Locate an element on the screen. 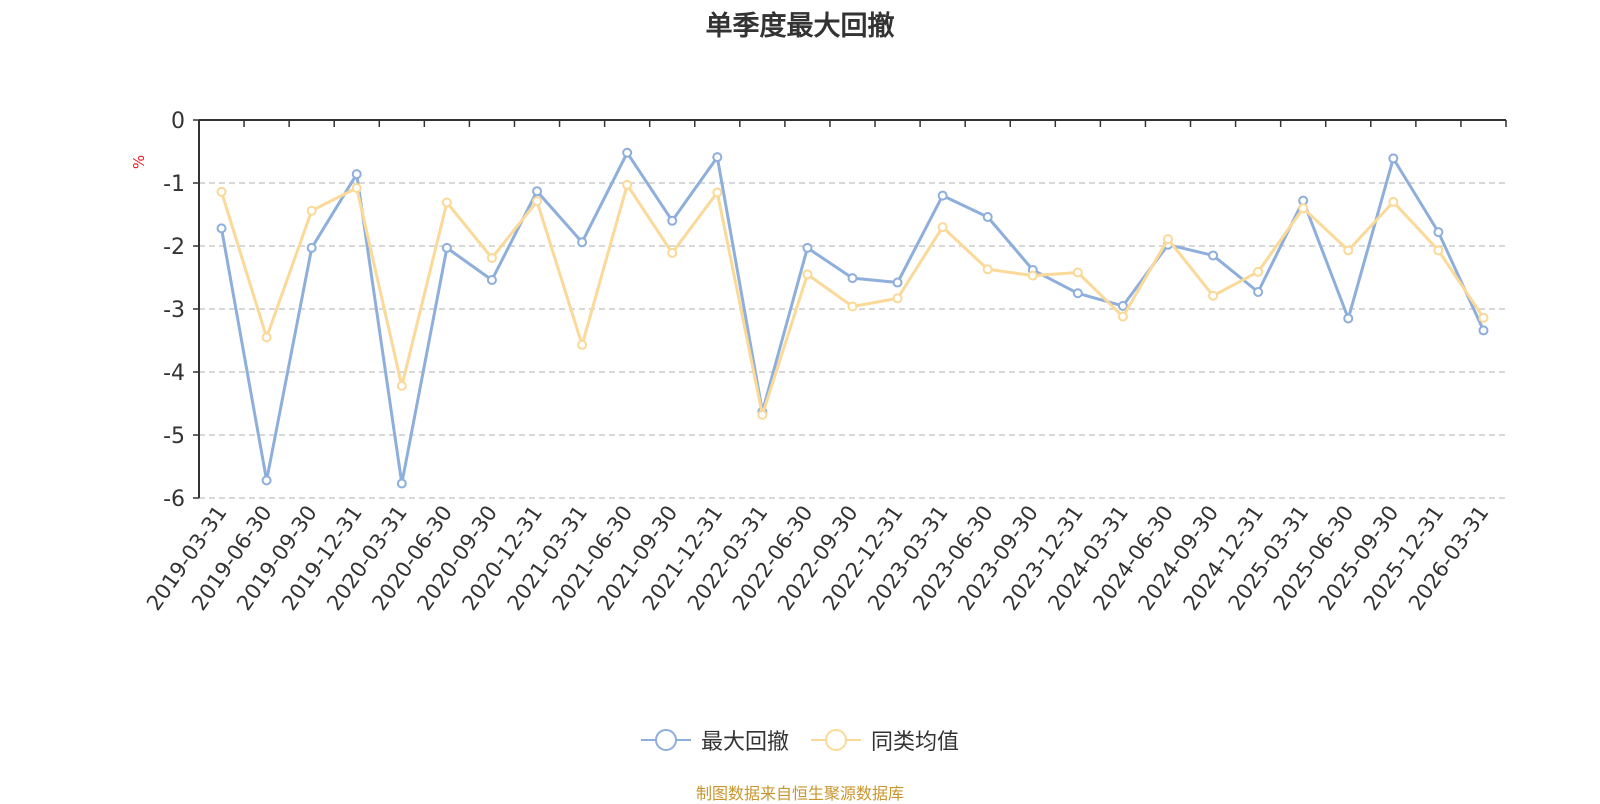 This screenshot has height=804, width=1600. legend-label-peer-average: 同类均值 is located at coordinates (915, 742).